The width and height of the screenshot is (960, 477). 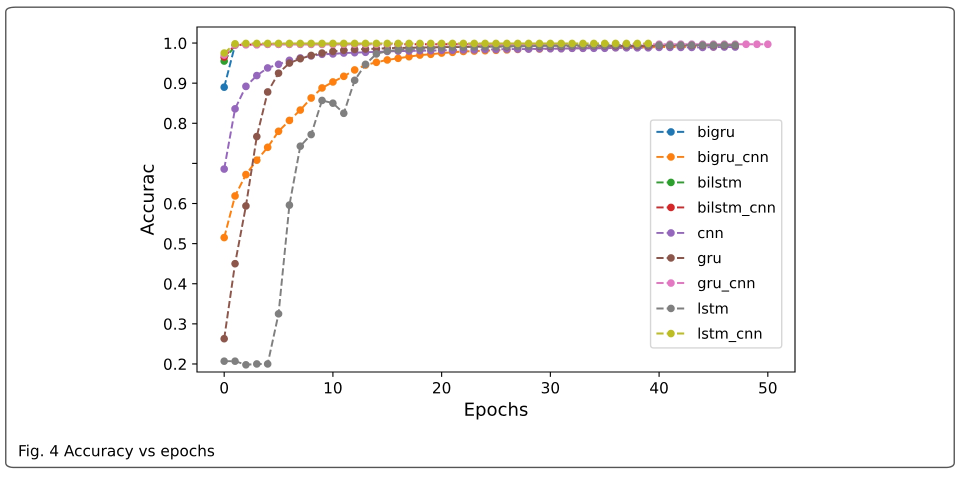 What do you see at coordinates (659, 388) in the screenshot?
I see `x-tick-label: 40` at bounding box center [659, 388].